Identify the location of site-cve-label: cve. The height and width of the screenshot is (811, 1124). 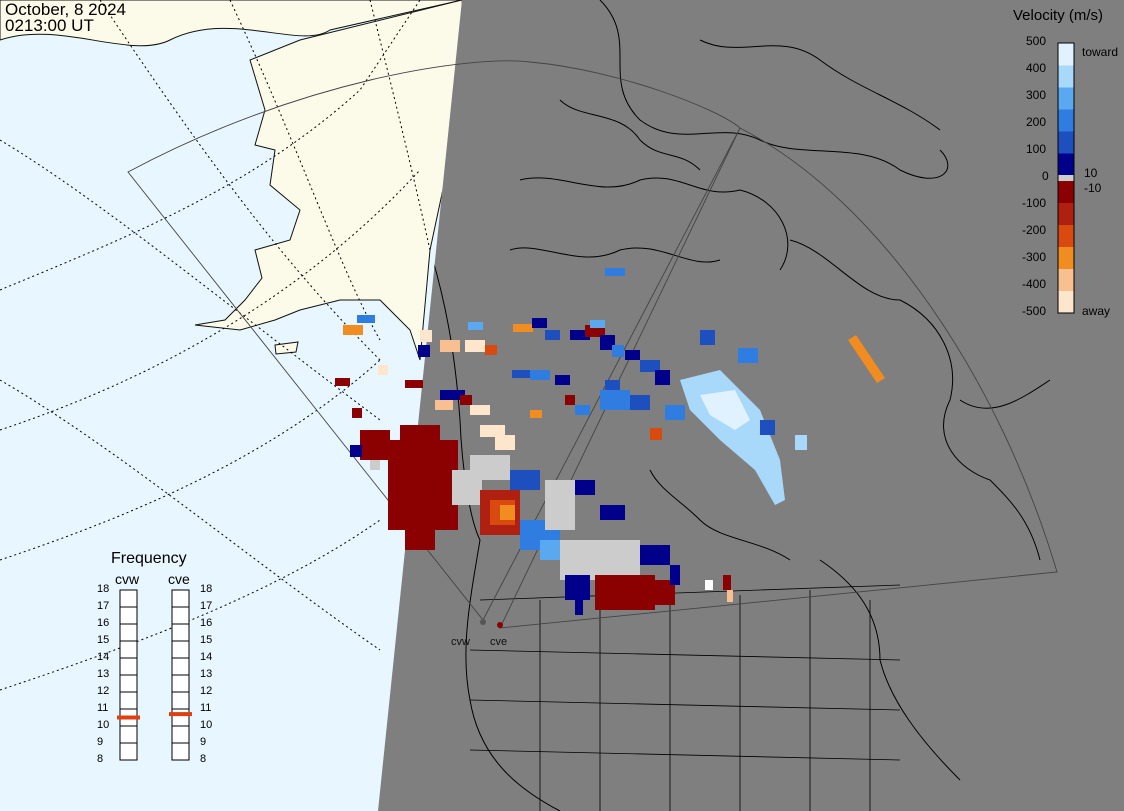
(499, 642).